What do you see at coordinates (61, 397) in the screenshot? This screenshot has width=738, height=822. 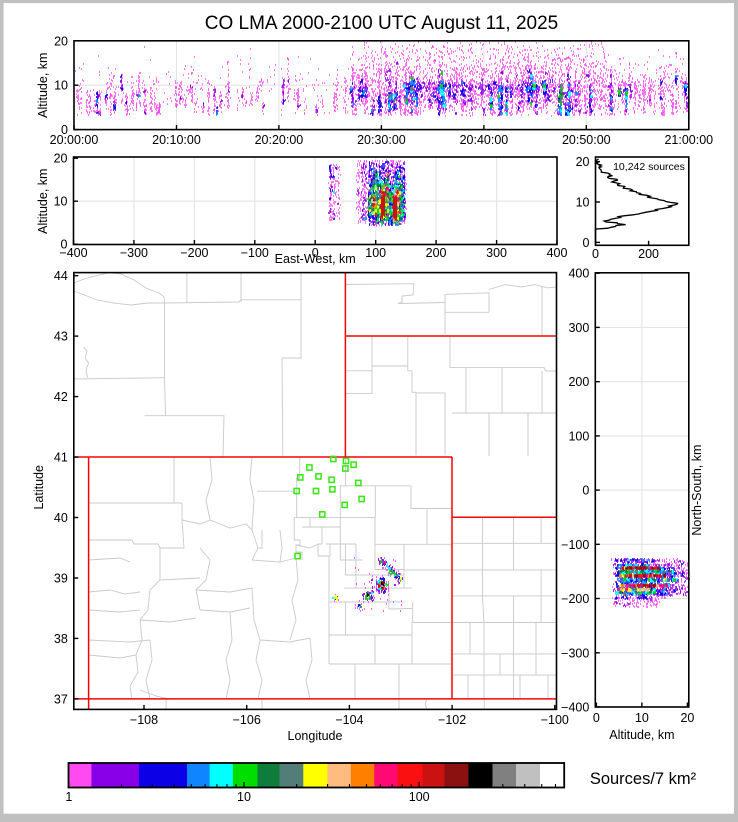 I see `svg-text: 42` at bounding box center [61, 397].